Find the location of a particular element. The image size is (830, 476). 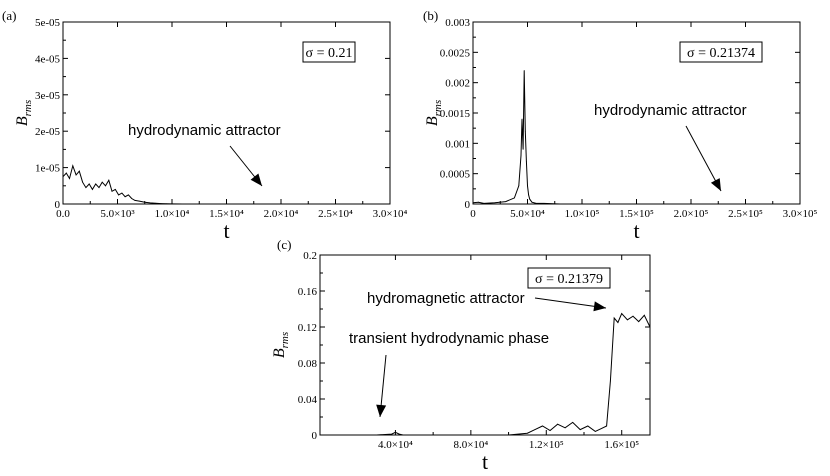

x-tick-label: 1.2×10⁵ is located at coordinates (546, 445).